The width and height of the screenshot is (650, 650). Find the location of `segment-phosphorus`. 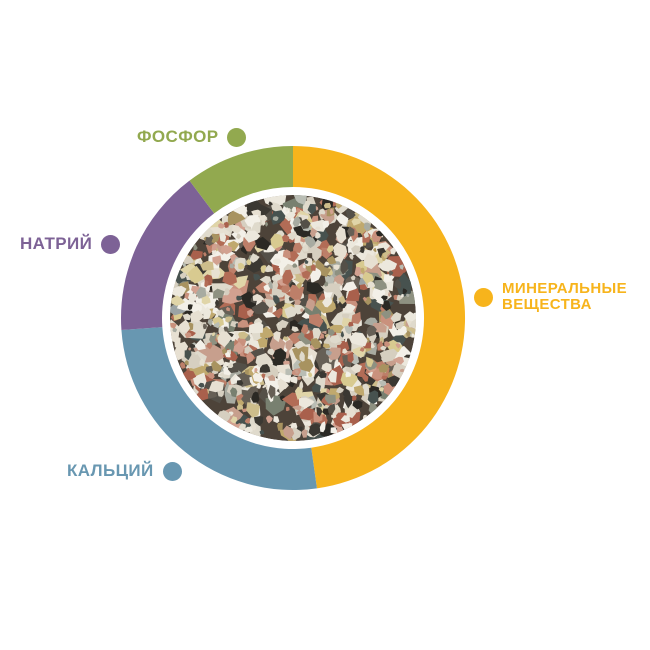

segment-phosphorus is located at coordinates (241, 180).